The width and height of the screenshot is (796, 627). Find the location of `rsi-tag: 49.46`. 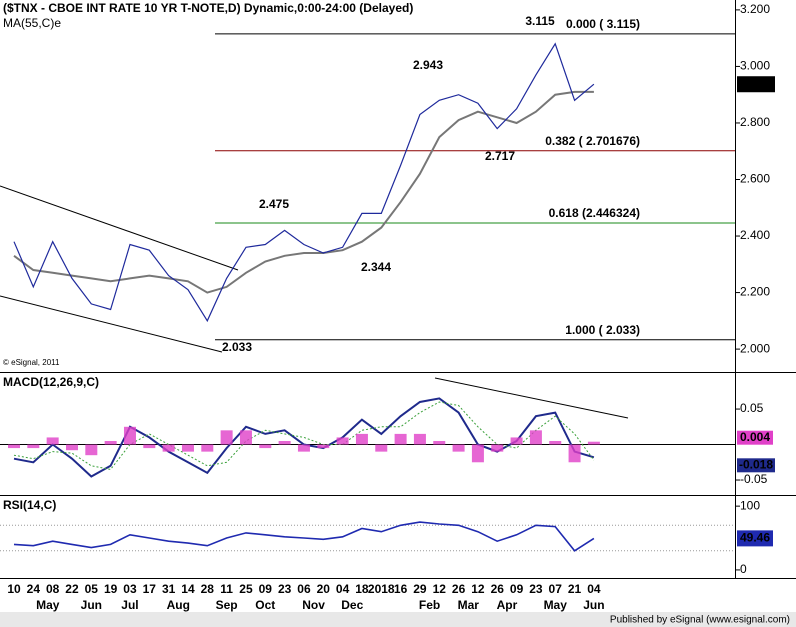

rsi-tag: 49.46 is located at coordinates (755, 538).